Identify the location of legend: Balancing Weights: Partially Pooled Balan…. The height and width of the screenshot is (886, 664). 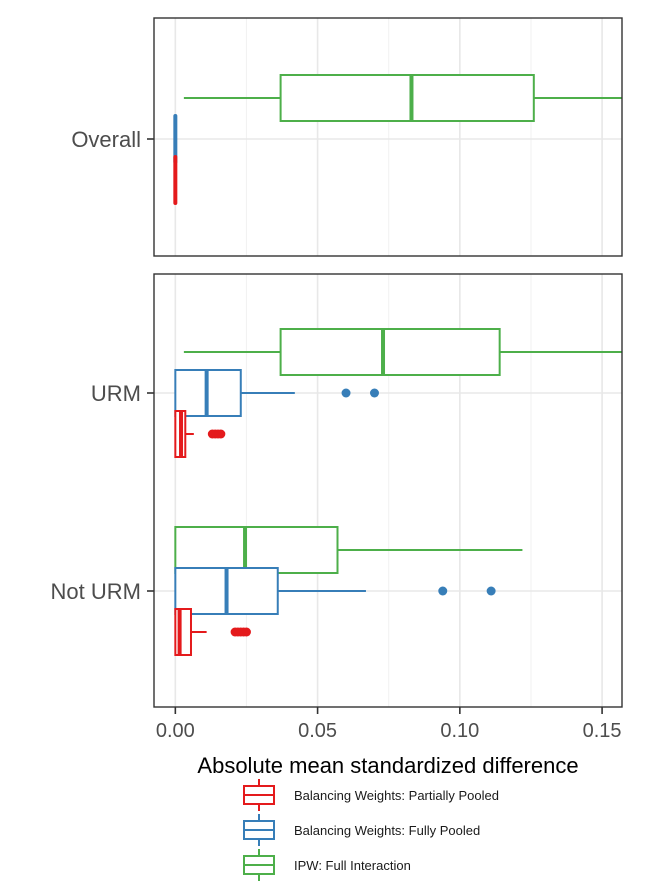
(371, 830).